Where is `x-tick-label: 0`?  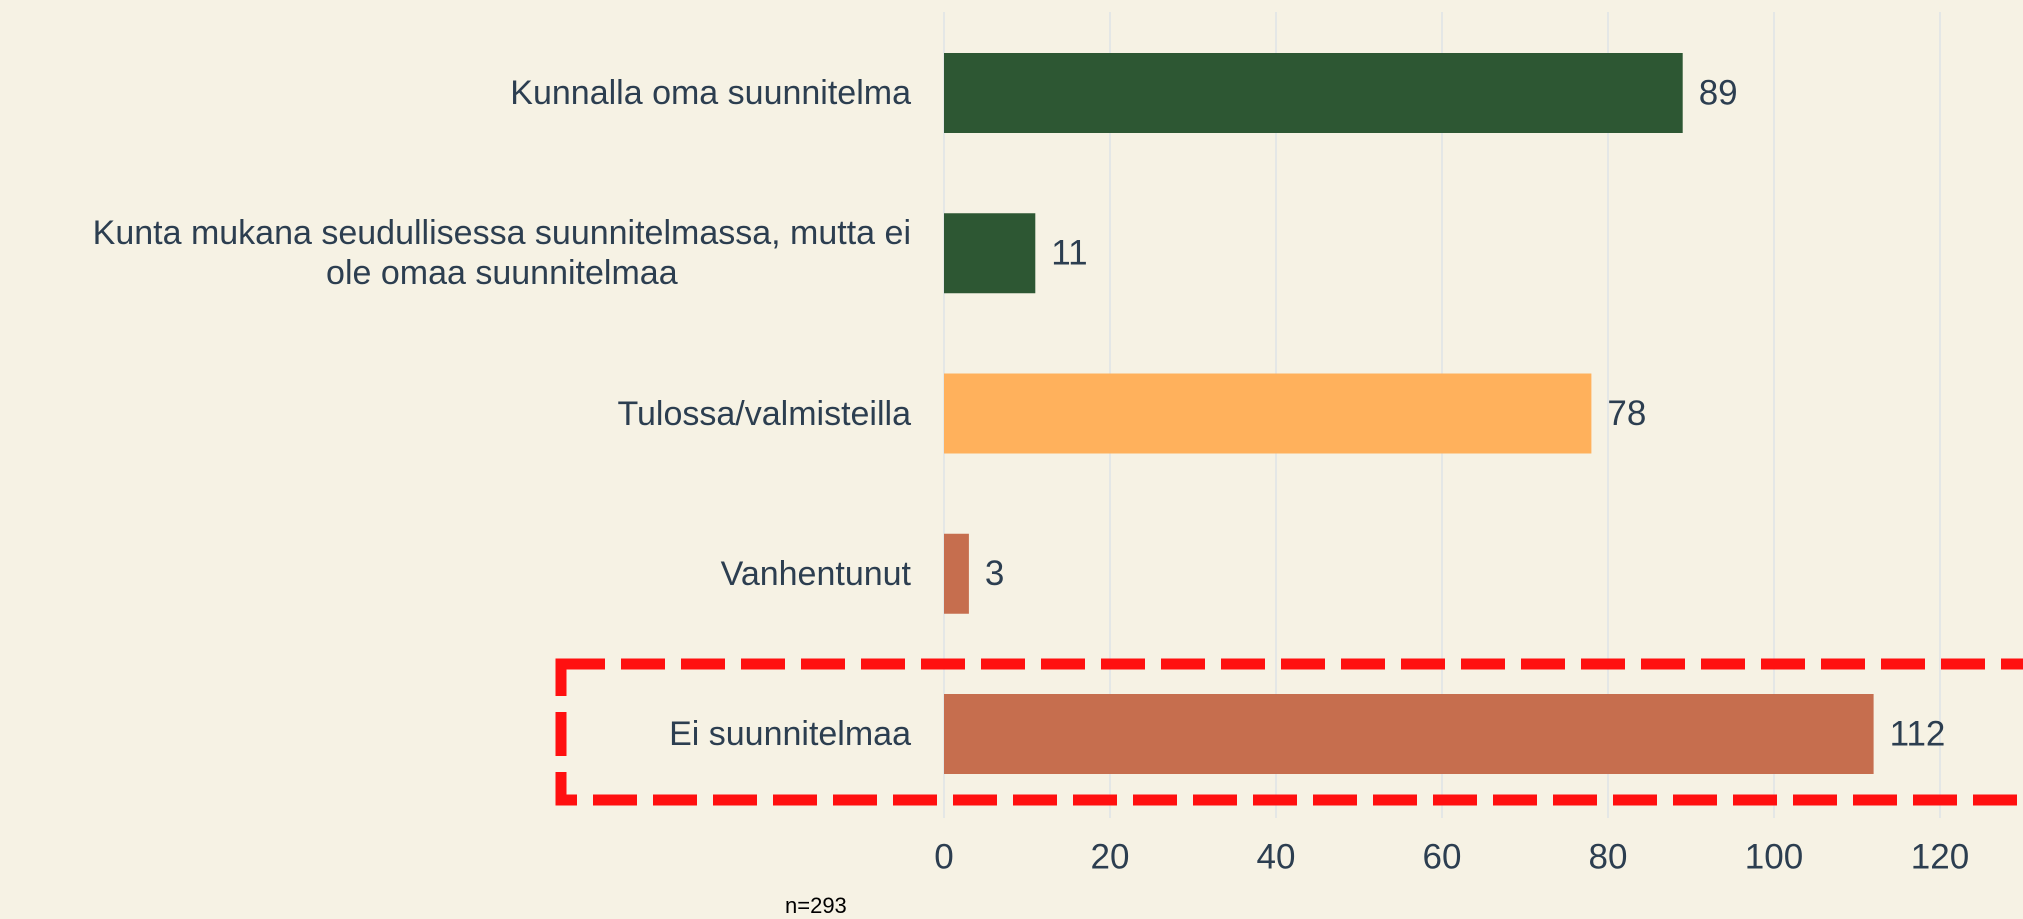 x-tick-label: 0 is located at coordinates (943, 856).